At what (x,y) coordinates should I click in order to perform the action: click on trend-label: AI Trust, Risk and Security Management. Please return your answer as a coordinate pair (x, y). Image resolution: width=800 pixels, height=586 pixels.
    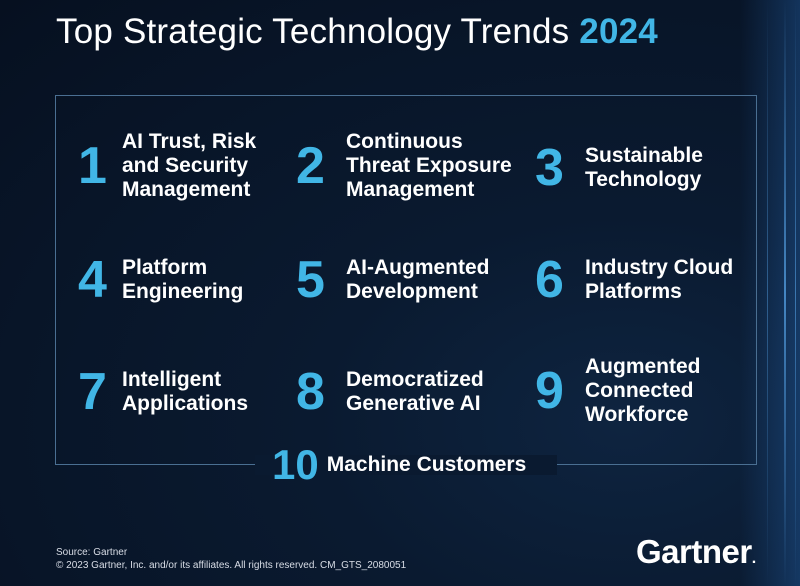
    Looking at the image, I should click on (189, 165).